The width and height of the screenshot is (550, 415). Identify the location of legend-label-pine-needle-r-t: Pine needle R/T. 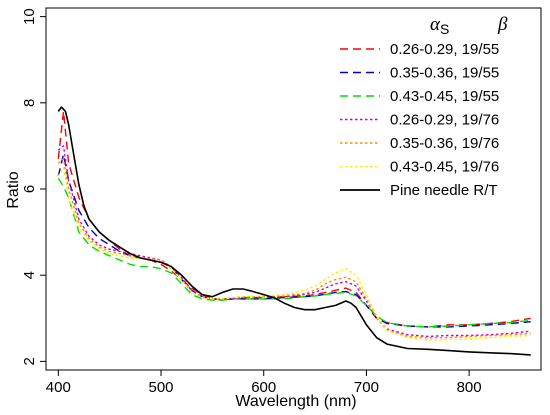
(444, 190).